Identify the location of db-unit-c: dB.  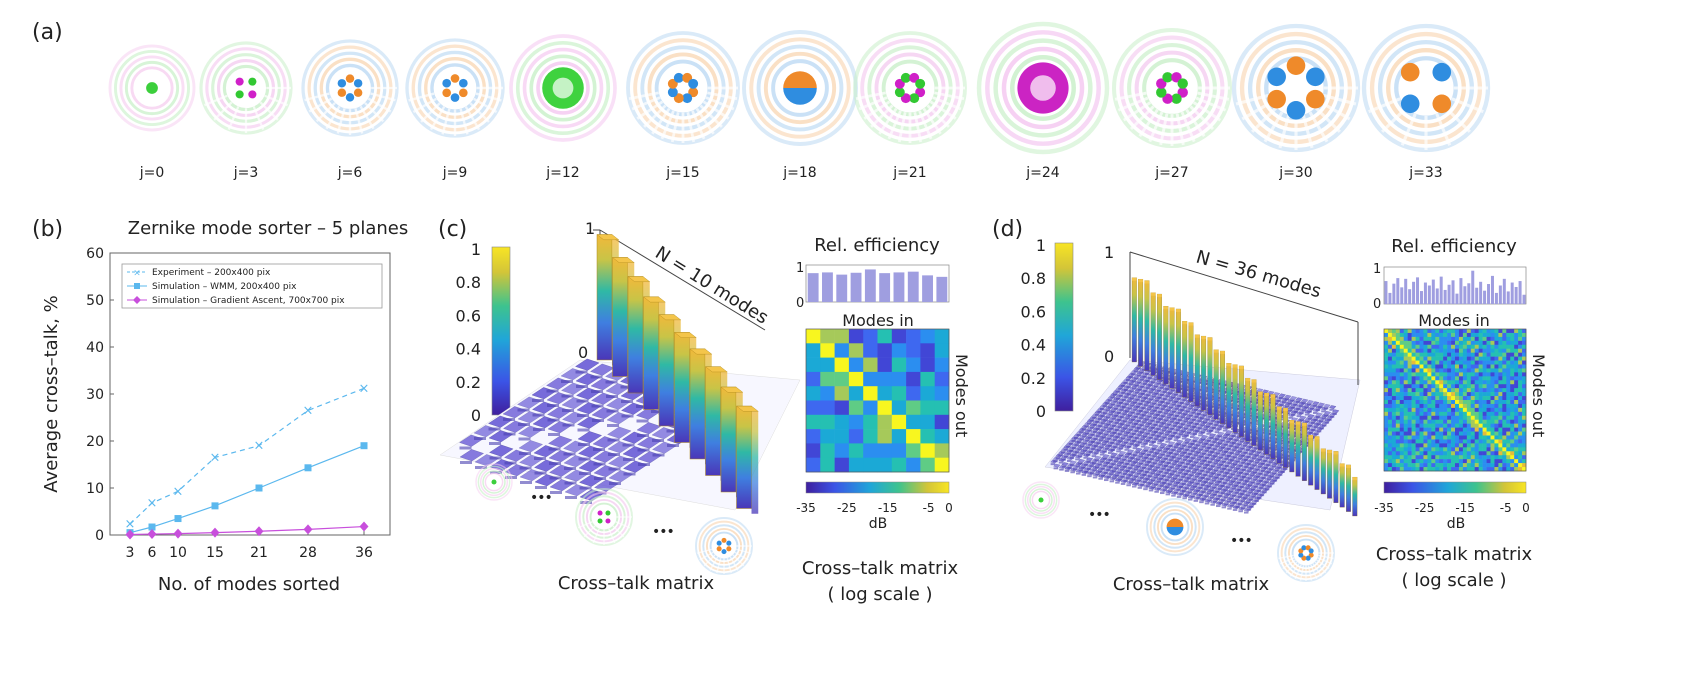
(878, 524).